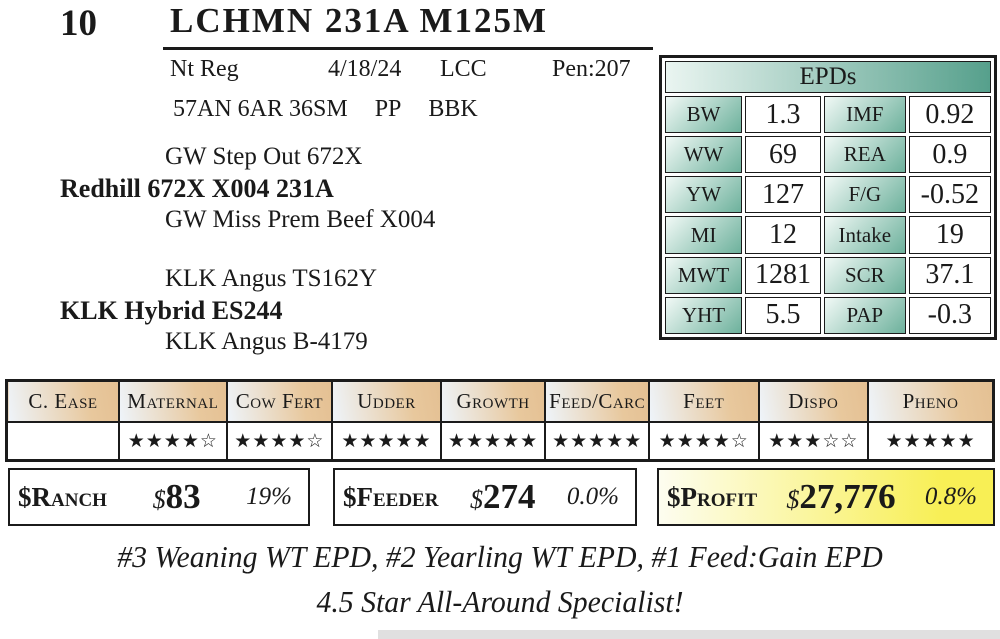  What do you see at coordinates (78, 23) in the screenshot?
I see `lot-number: 10` at bounding box center [78, 23].